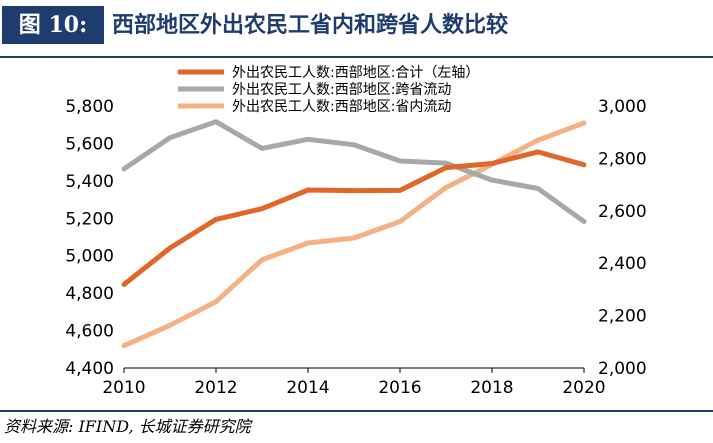  I want to click on x-tick-label: 2010, so click(123, 388).